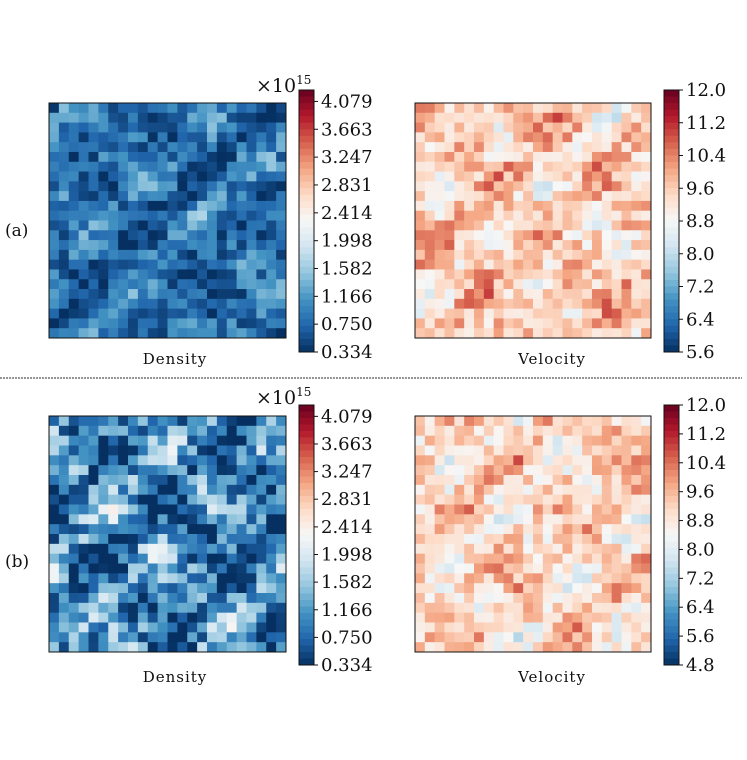 The width and height of the screenshot is (747, 760). I want to click on density-caption-b: Density, so click(175, 677).